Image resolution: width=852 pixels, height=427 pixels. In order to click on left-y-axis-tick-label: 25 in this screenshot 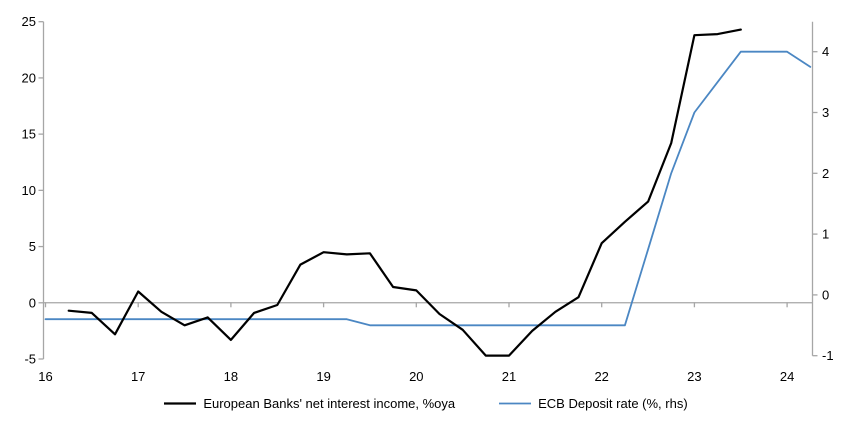, I will do `click(29, 21)`.